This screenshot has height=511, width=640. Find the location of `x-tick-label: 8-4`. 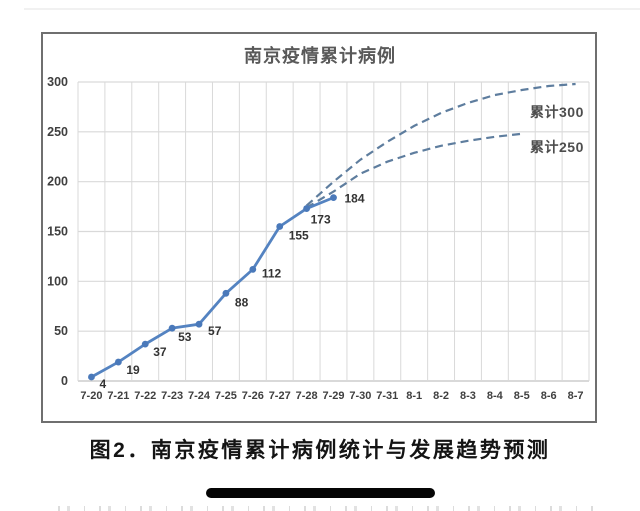

x-tick-label: 8-4 is located at coordinates (495, 396).